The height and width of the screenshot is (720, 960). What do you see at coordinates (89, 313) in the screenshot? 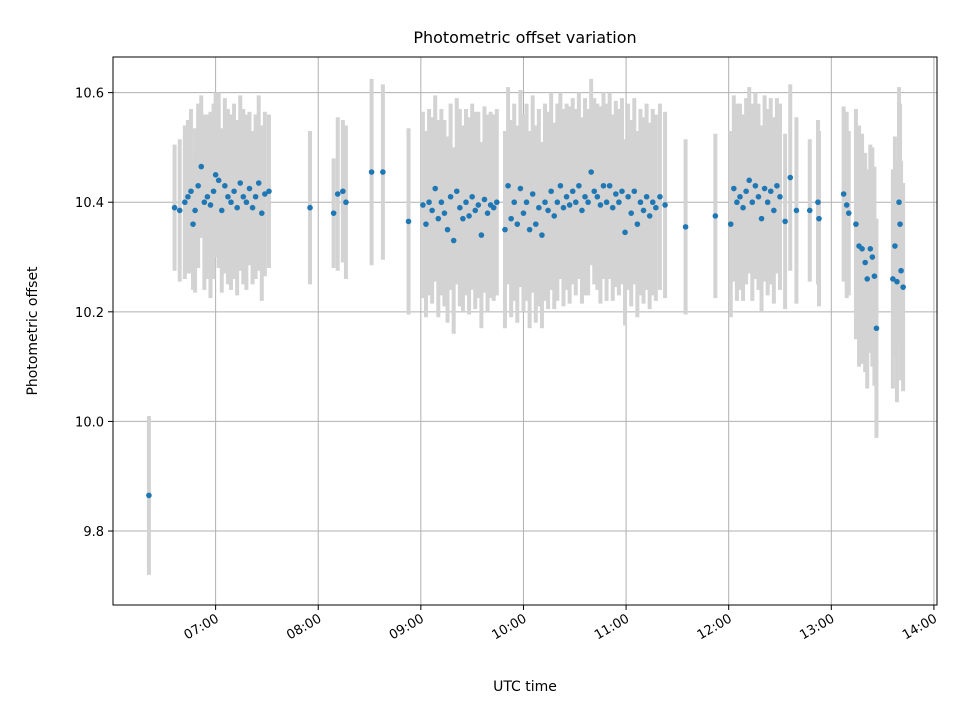
I see `y-tick-label: 10.2` at bounding box center [89, 313].